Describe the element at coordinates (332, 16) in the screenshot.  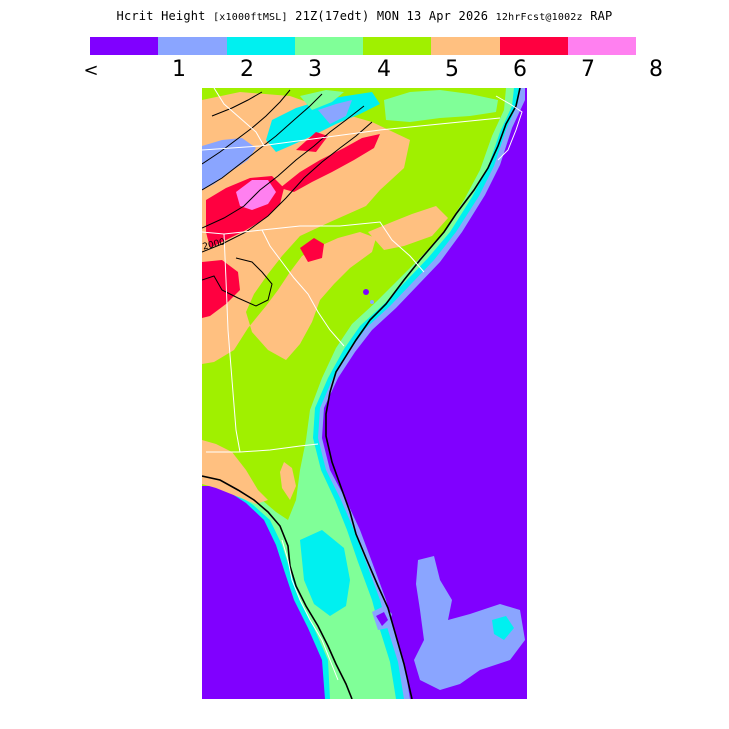
I see `title-time: 21Z(17edt)` at that location.